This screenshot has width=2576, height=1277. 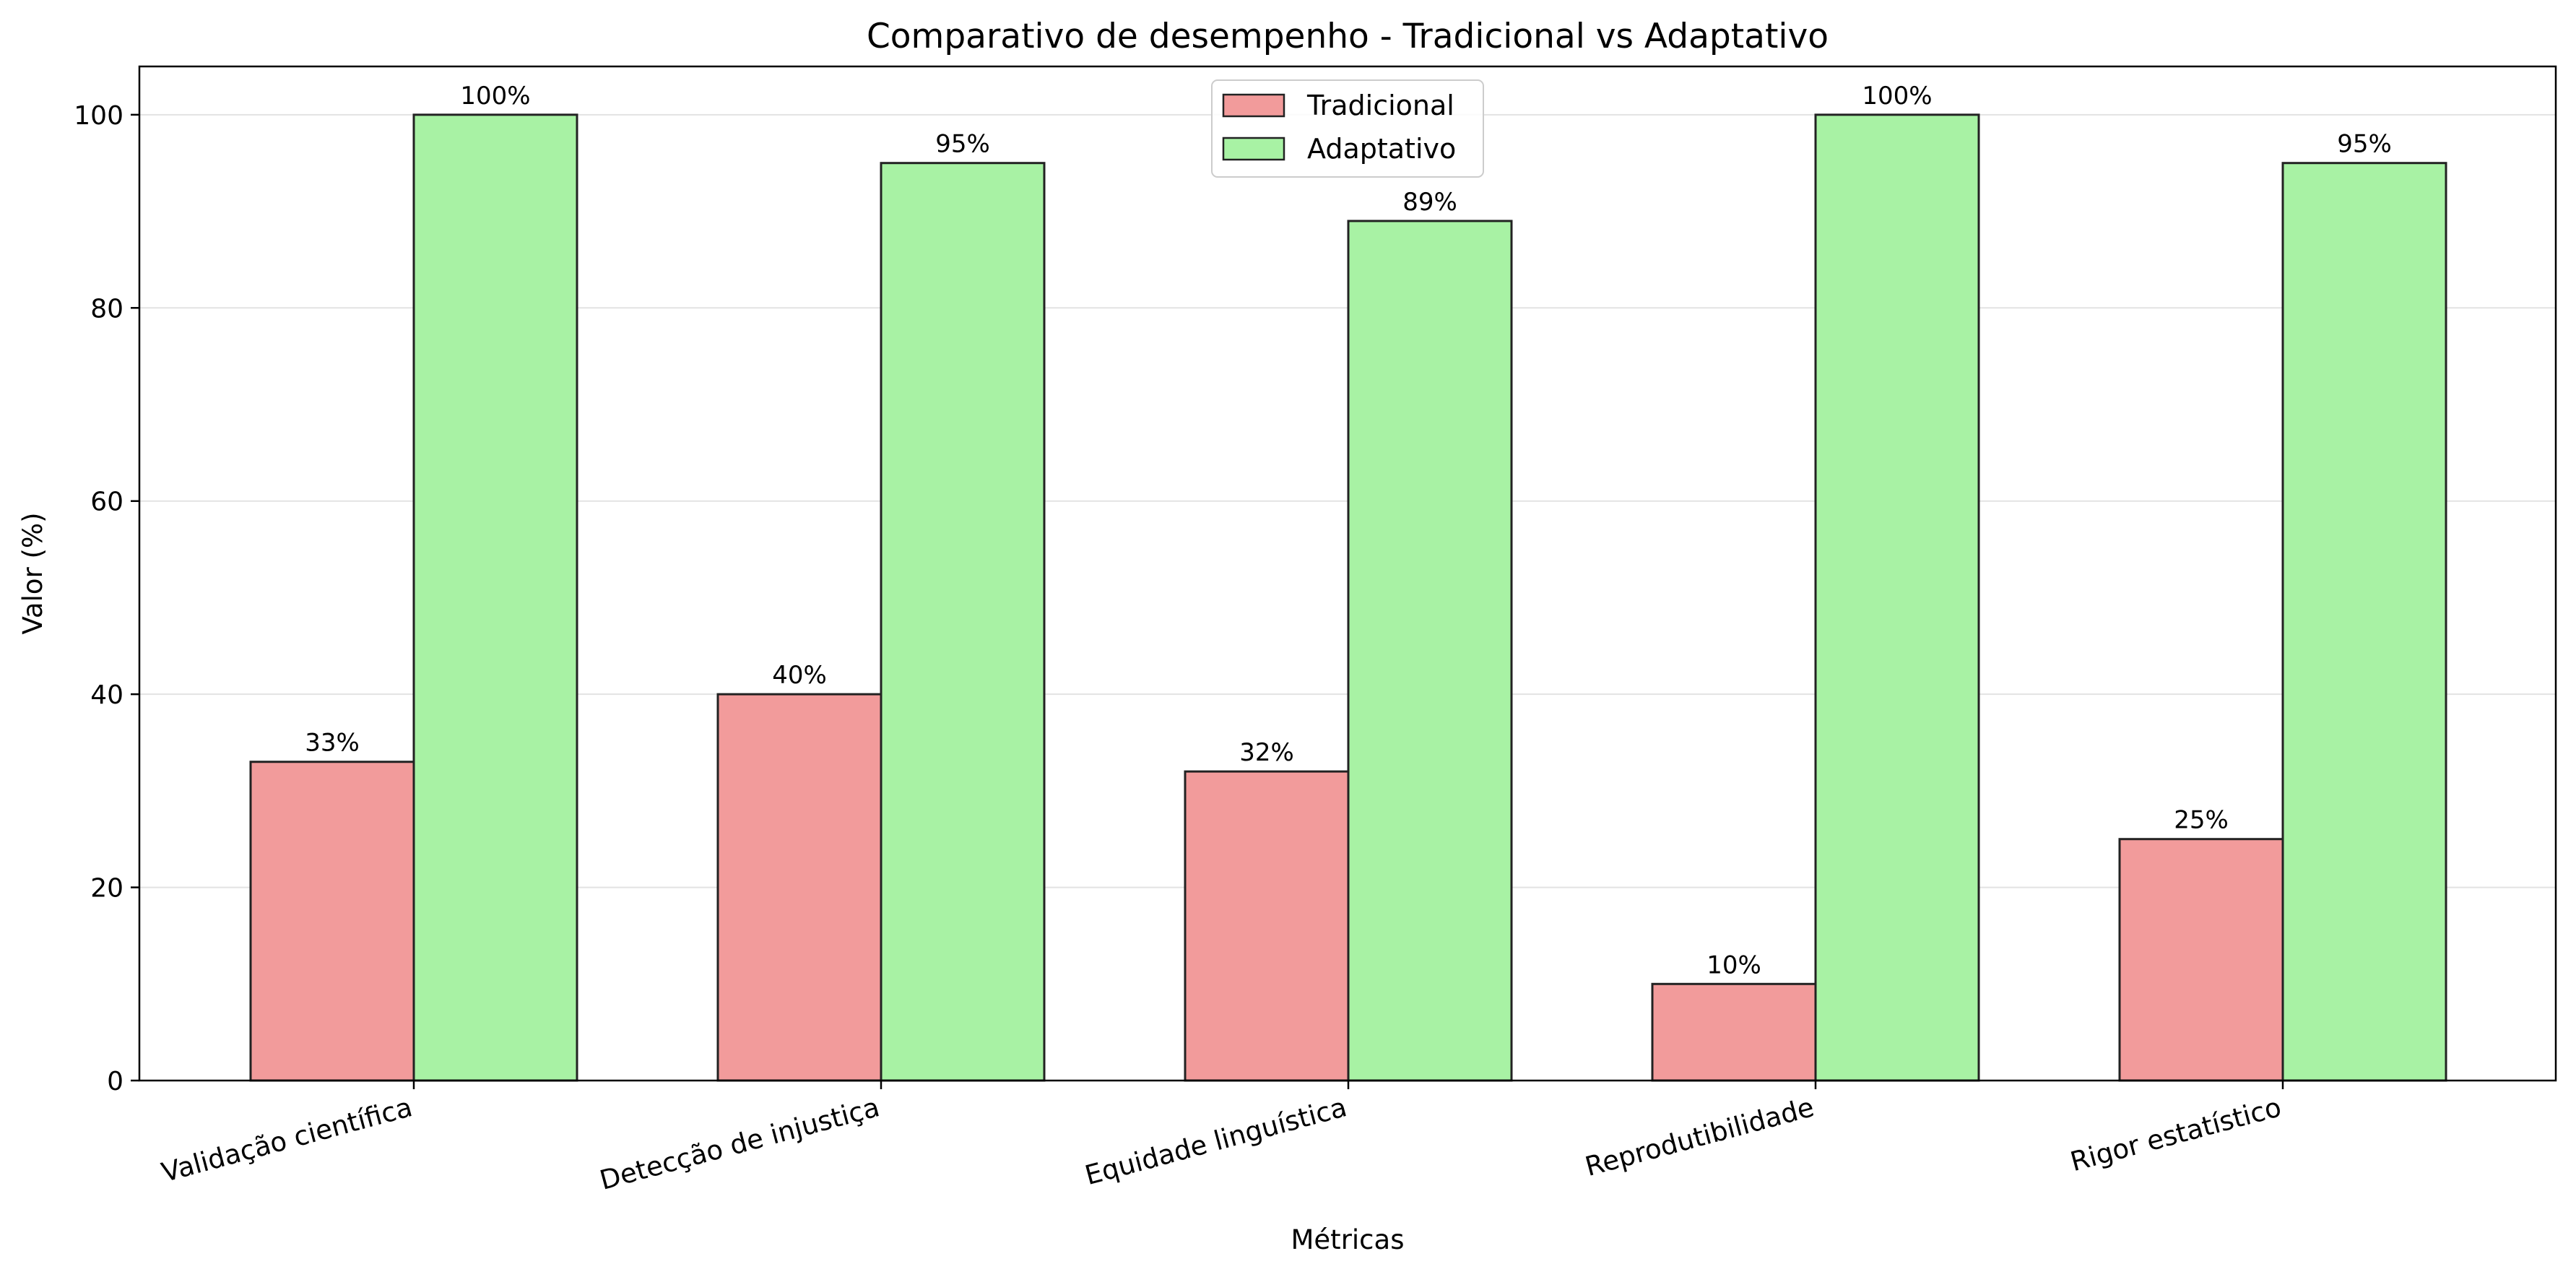 What do you see at coordinates (1267, 926) in the screenshot?
I see `bar-tradicional-equidade-linguistica` at bounding box center [1267, 926].